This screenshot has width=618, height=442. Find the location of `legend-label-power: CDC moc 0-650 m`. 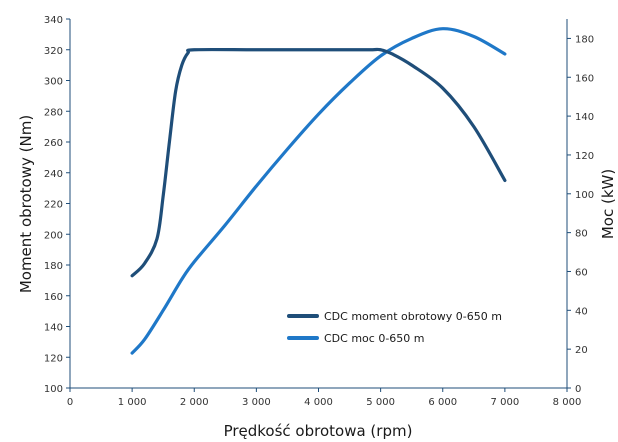

legend-label-power: CDC moc 0-650 m is located at coordinates (374, 338).